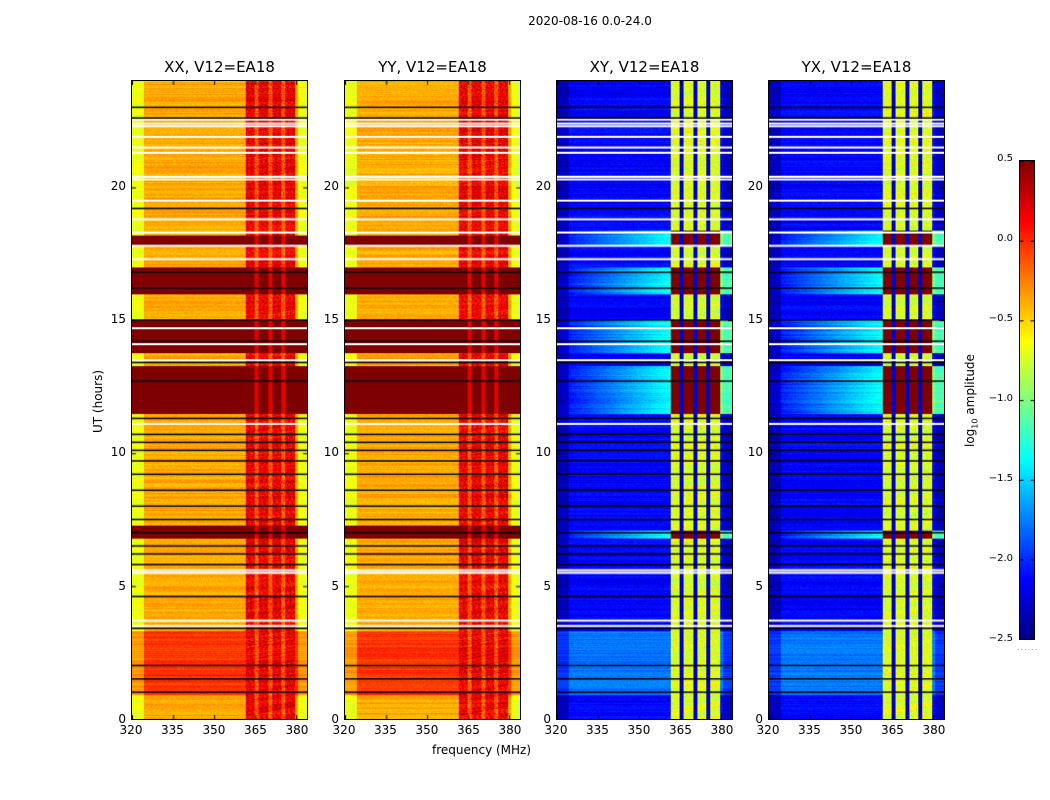 This screenshot has height=800, width=1050. I want to click on heatmap-panel-yy, so click(432, 400).